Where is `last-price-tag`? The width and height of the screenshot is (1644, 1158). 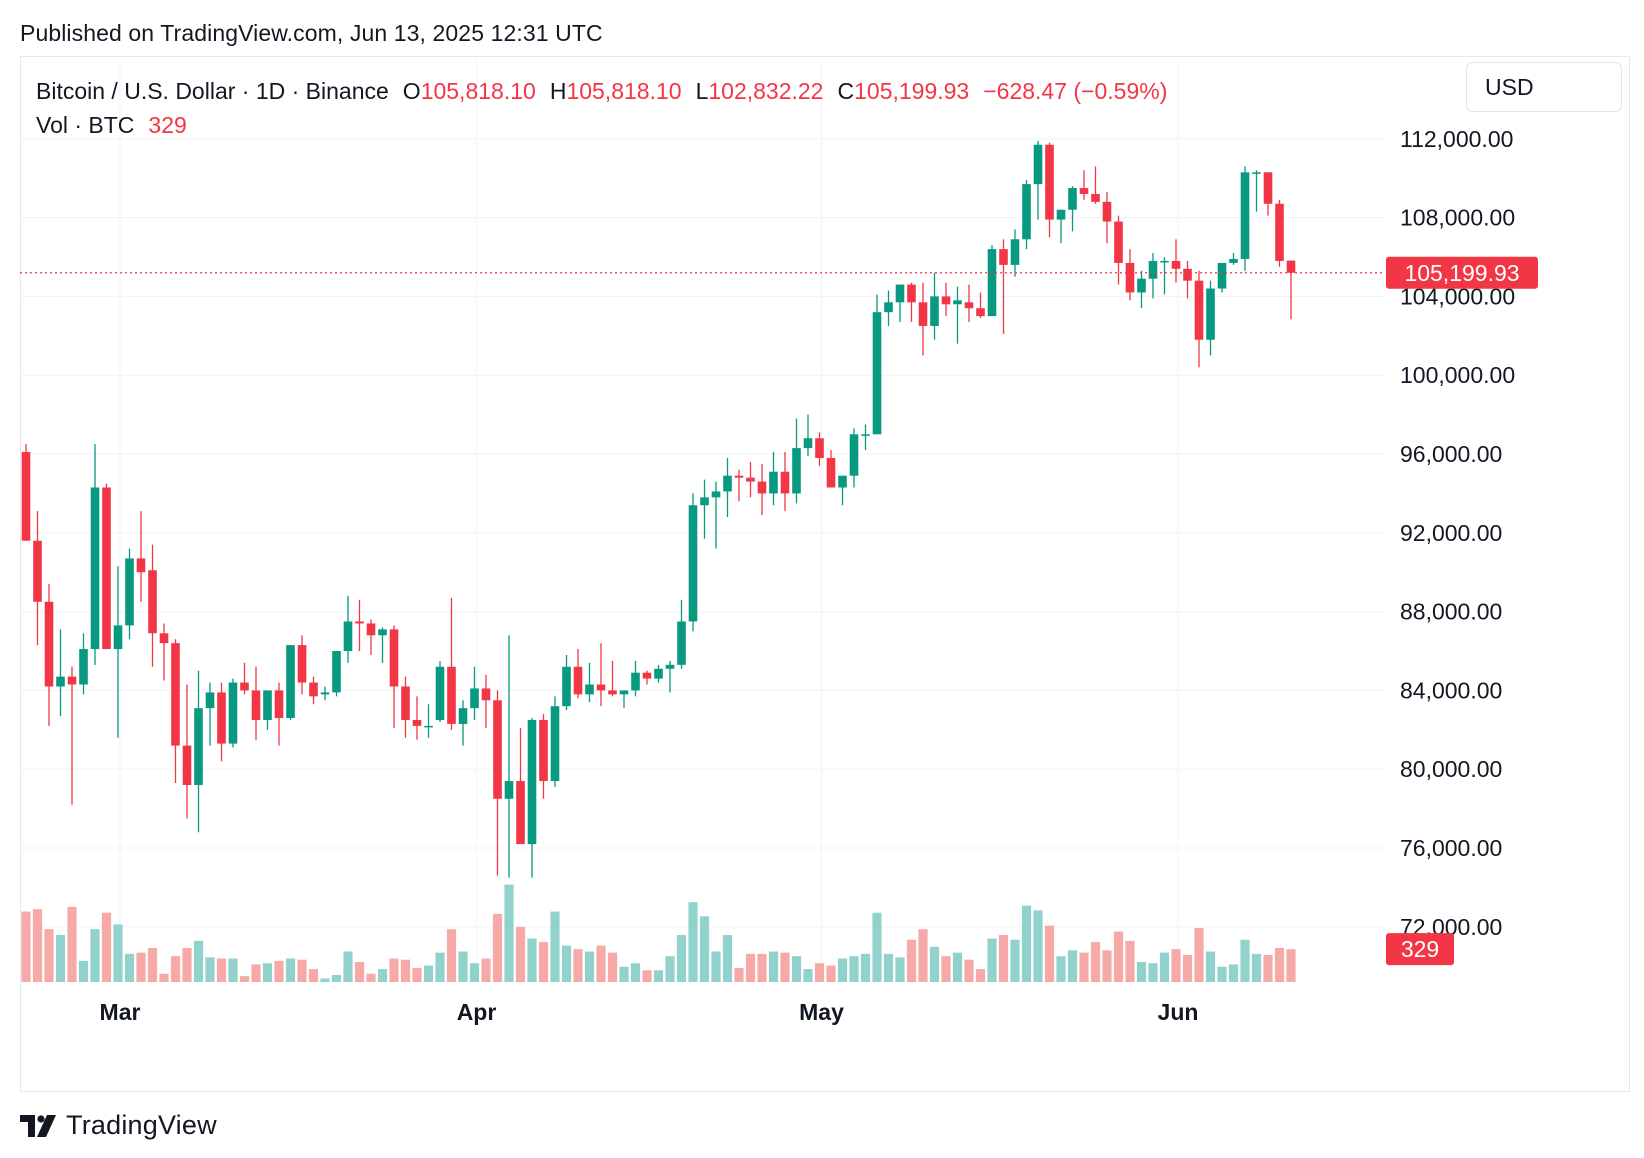 last-price-tag is located at coordinates (1462, 272).